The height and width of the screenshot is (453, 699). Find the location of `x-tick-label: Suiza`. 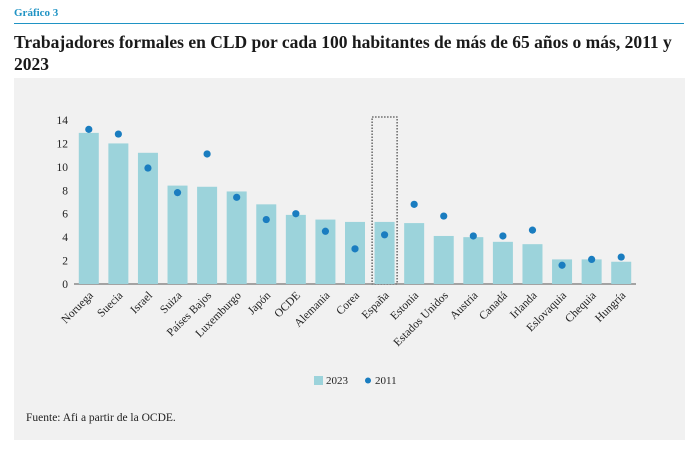

x-tick-label: Suiza is located at coordinates (171, 303).